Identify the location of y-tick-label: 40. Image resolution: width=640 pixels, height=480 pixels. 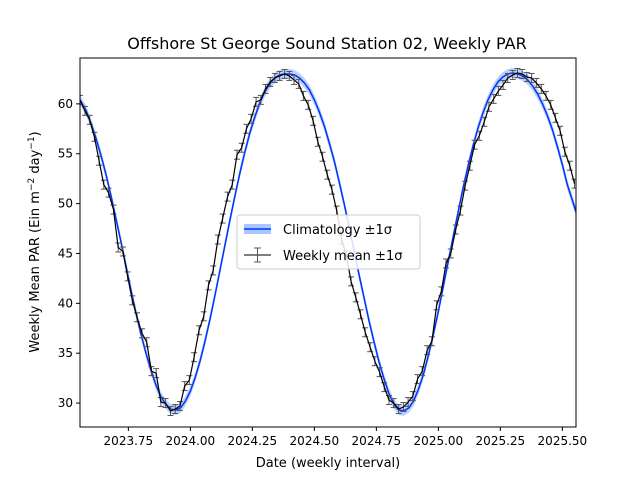
(65, 303).